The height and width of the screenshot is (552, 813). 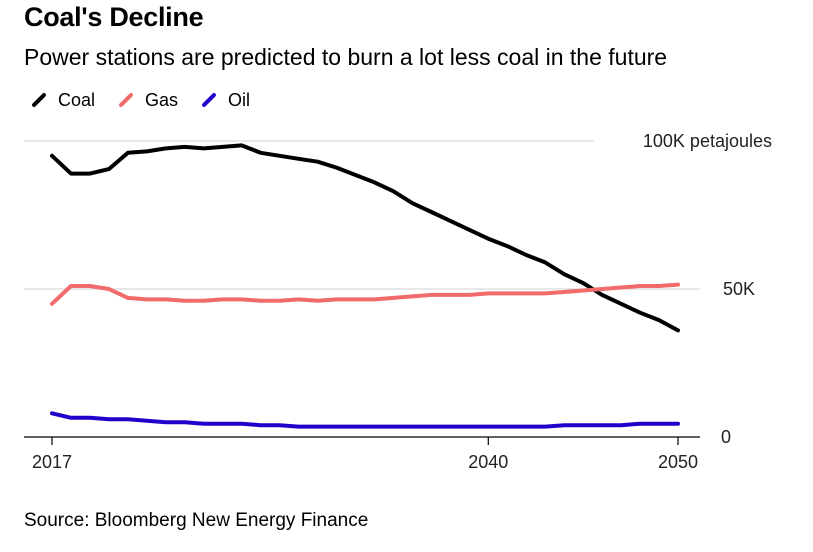 What do you see at coordinates (52, 462) in the screenshot?
I see `x-tick-label: 2017` at bounding box center [52, 462].